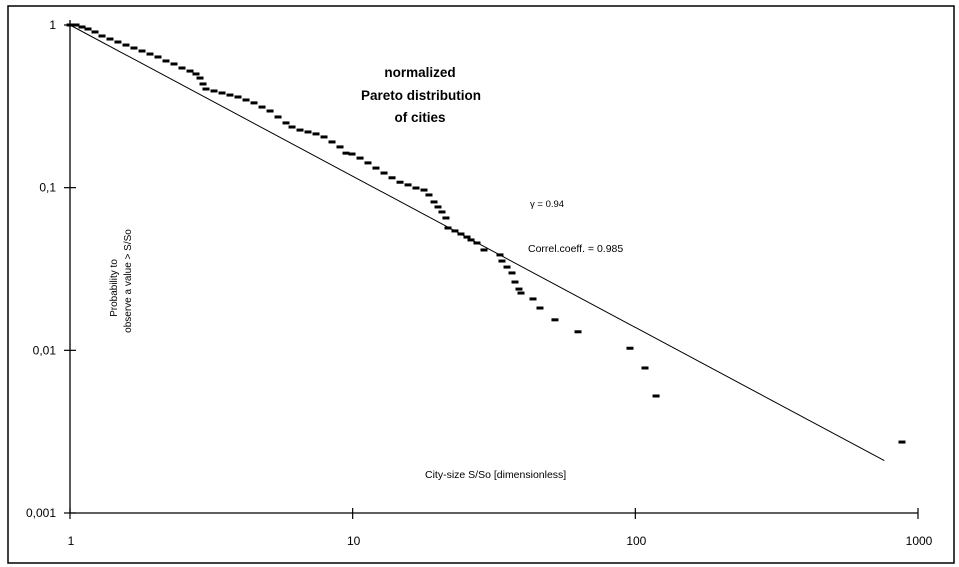 This screenshot has height=567, width=959. Describe the element at coordinates (71, 541) in the screenshot. I see `x-tick-label: 1` at that location.